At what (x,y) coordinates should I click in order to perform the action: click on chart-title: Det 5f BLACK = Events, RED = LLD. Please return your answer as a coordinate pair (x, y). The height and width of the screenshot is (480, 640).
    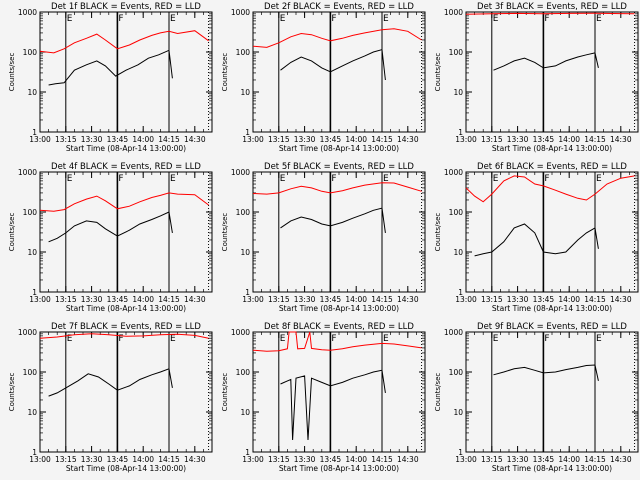
    Looking at the image, I should click on (339, 167).